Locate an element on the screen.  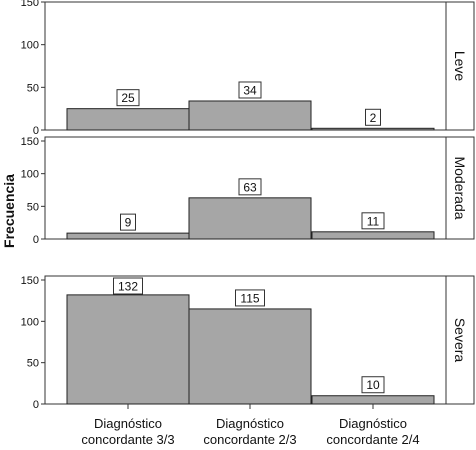
data-label: 10 is located at coordinates (373, 385).